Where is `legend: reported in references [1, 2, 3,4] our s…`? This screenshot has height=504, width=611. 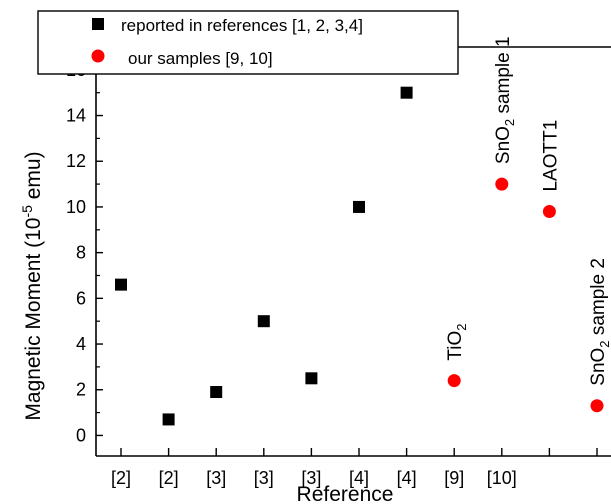 legend: reported in references [1, 2, 3,4] our s… is located at coordinates (248, 42).